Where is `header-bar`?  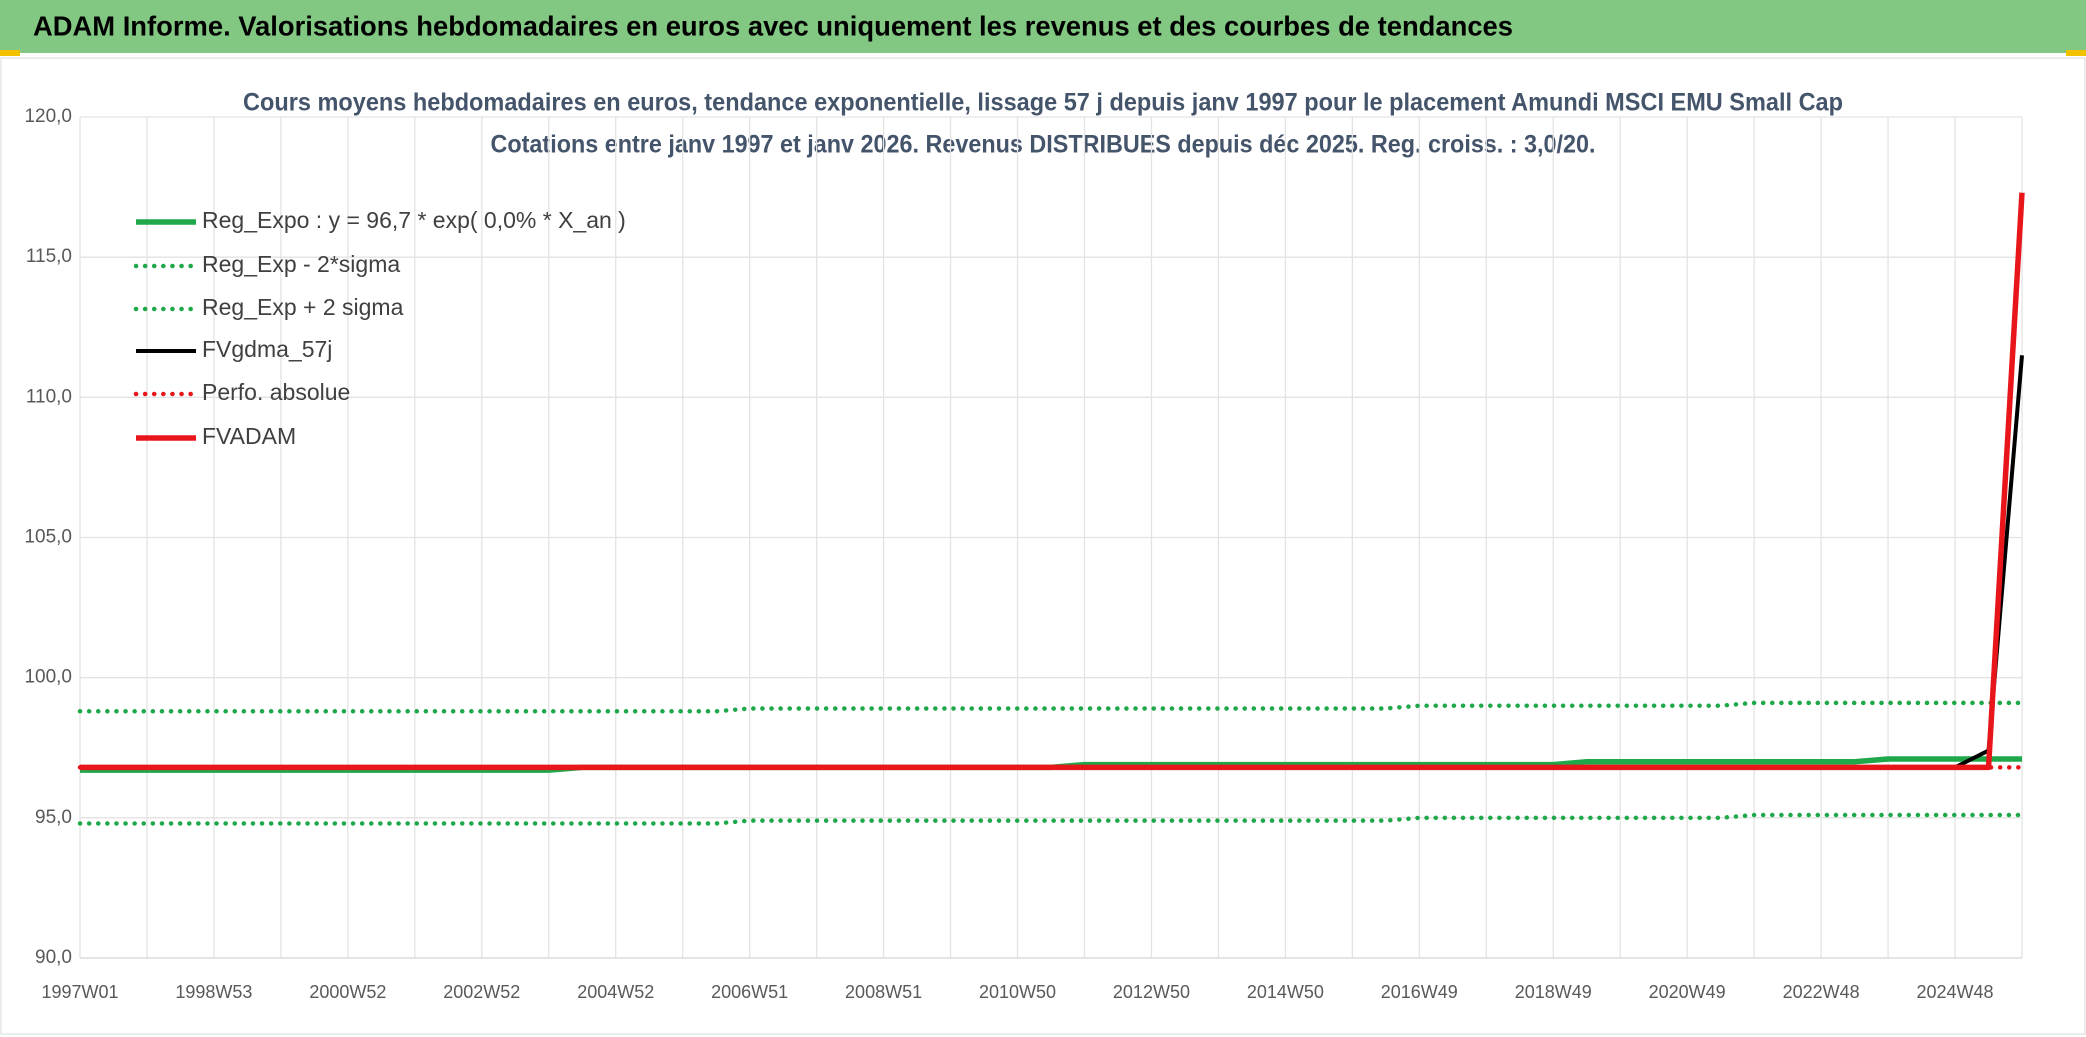
header-bar is located at coordinates (1043, 26).